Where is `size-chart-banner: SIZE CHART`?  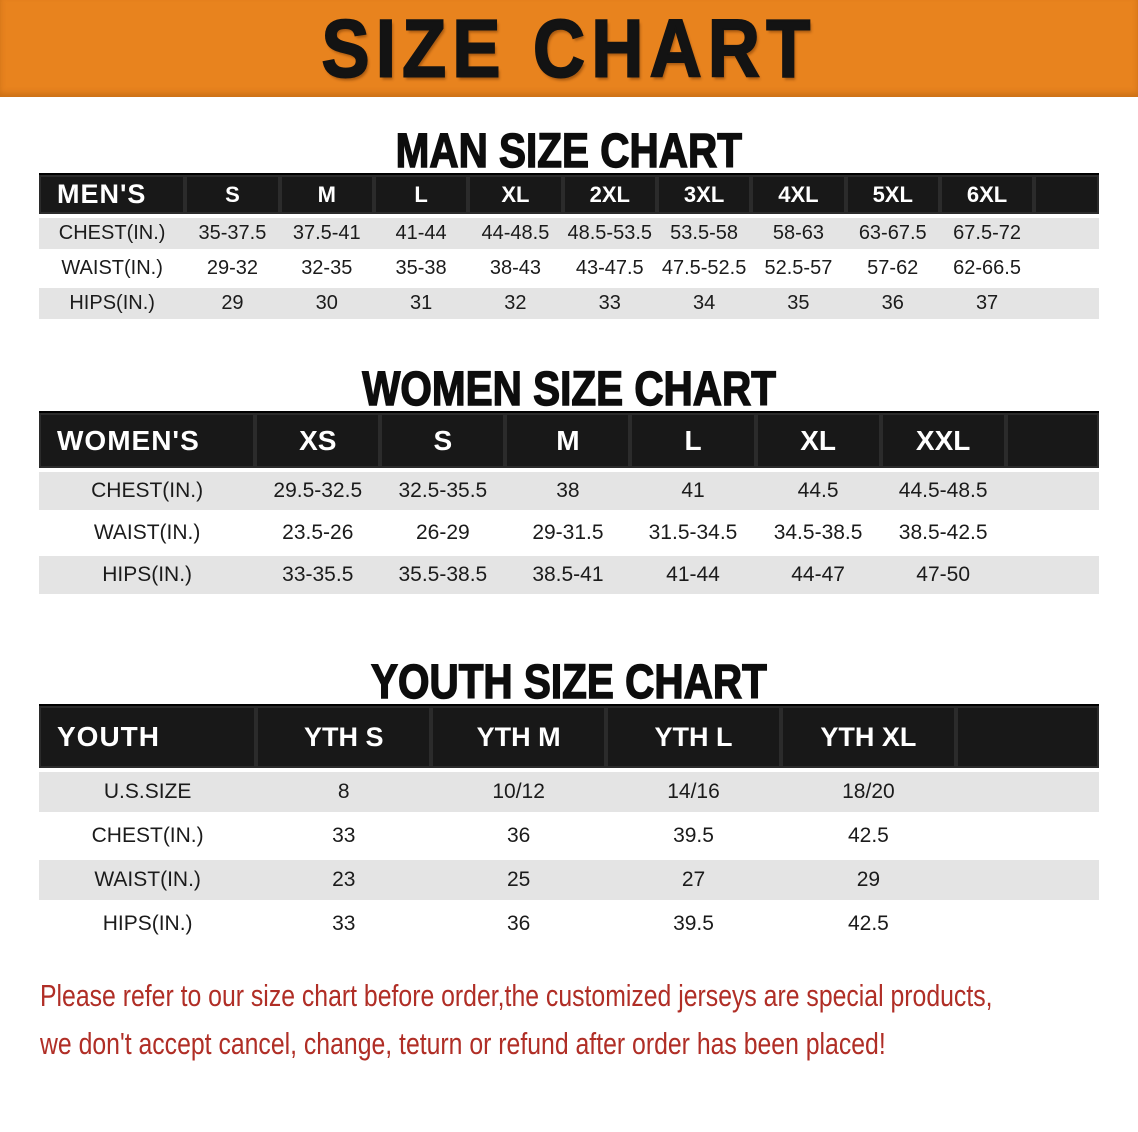 size-chart-banner: SIZE CHART is located at coordinates (569, 48).